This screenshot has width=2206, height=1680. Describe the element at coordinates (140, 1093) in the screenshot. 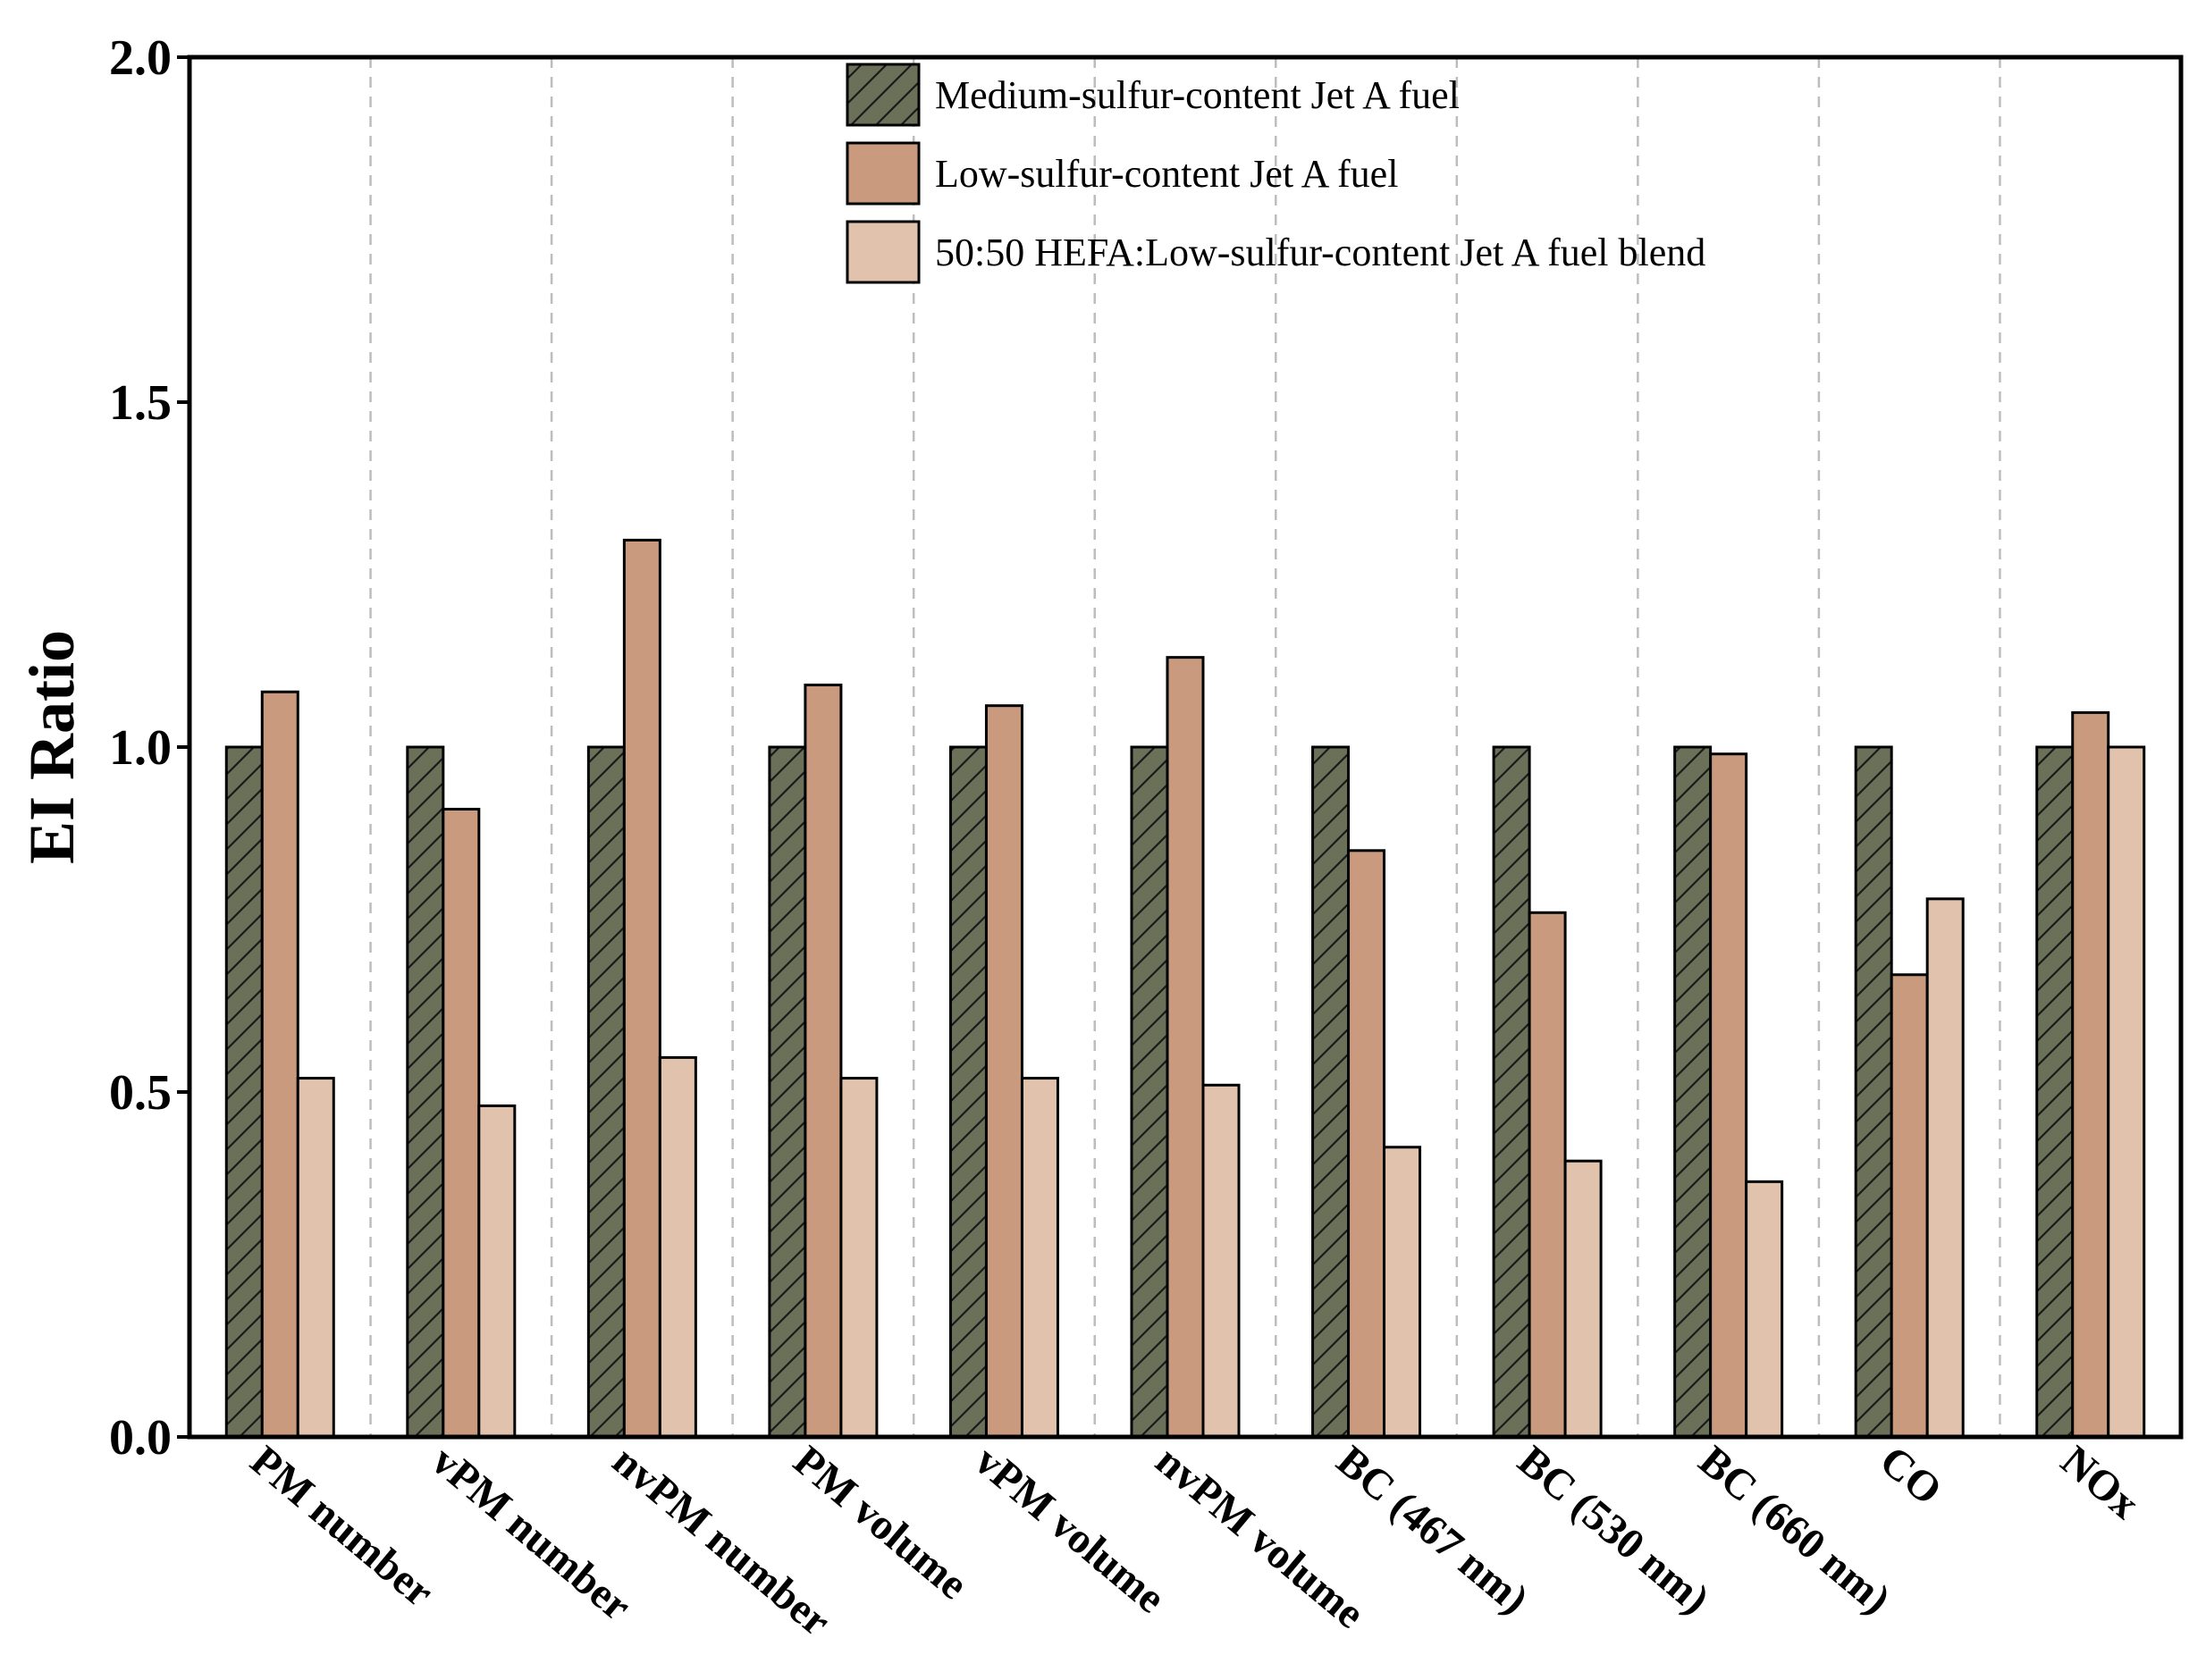

I see `y-tick-label: 0.5` at that location.